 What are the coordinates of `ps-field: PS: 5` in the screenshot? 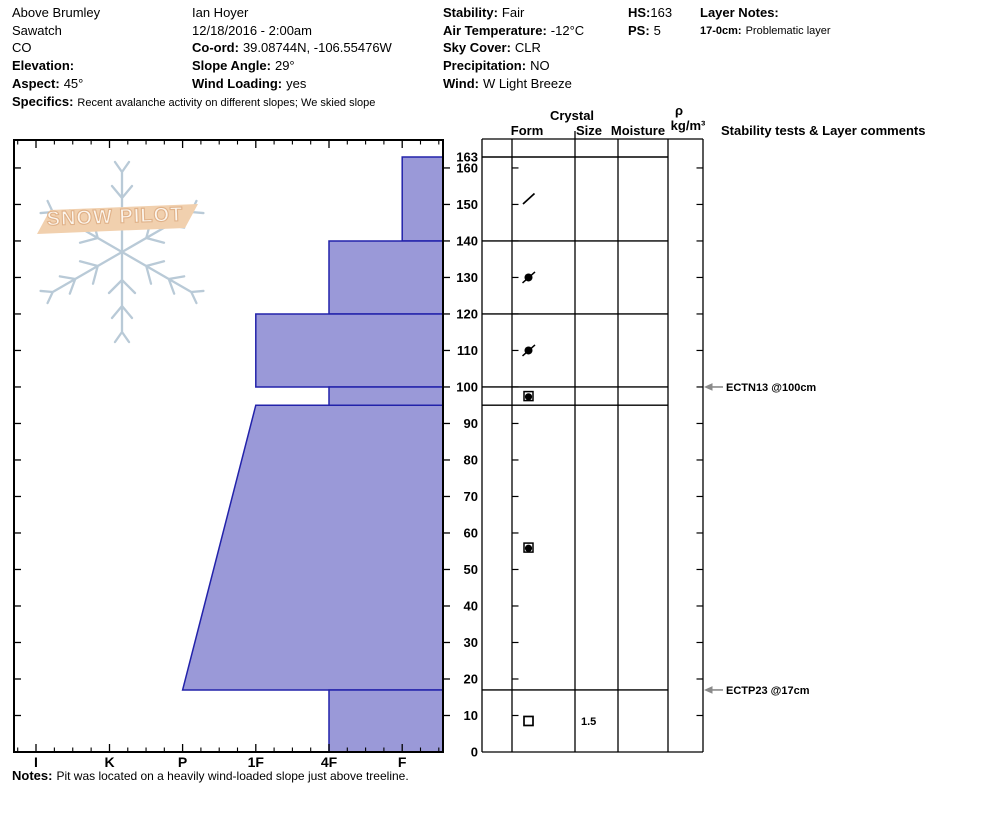 It's located at (644, 30).